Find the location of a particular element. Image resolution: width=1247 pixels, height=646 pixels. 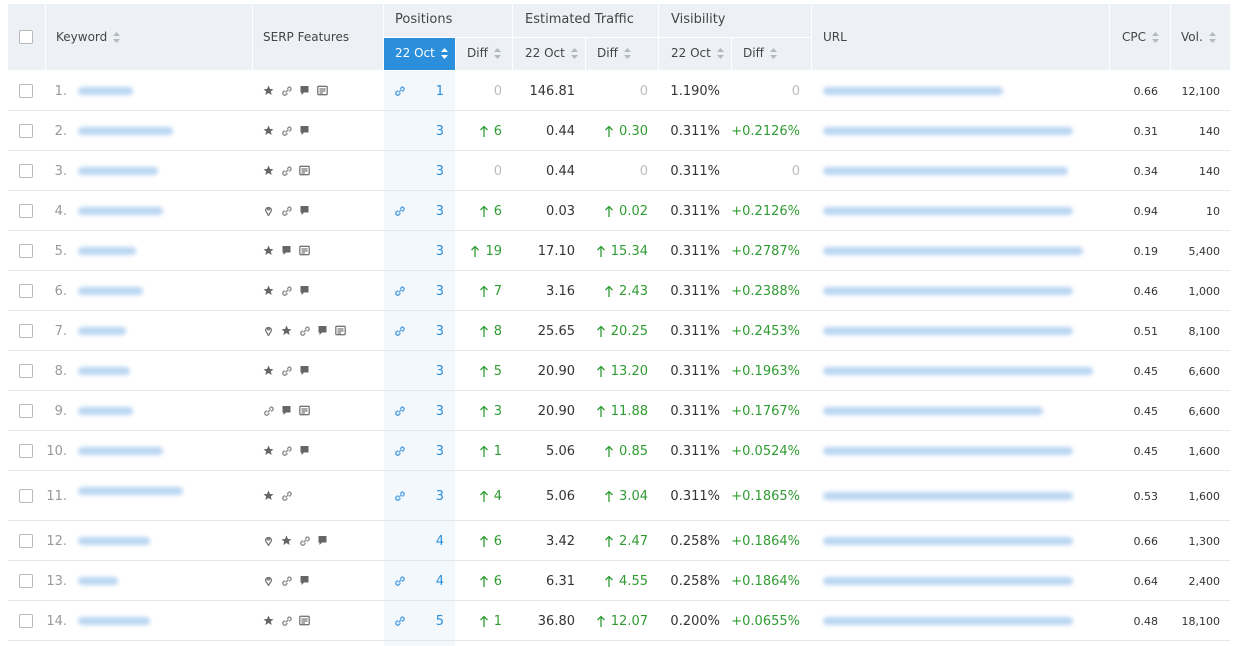

header-label-text: 22 Oct is located at coordinates (691, 53).